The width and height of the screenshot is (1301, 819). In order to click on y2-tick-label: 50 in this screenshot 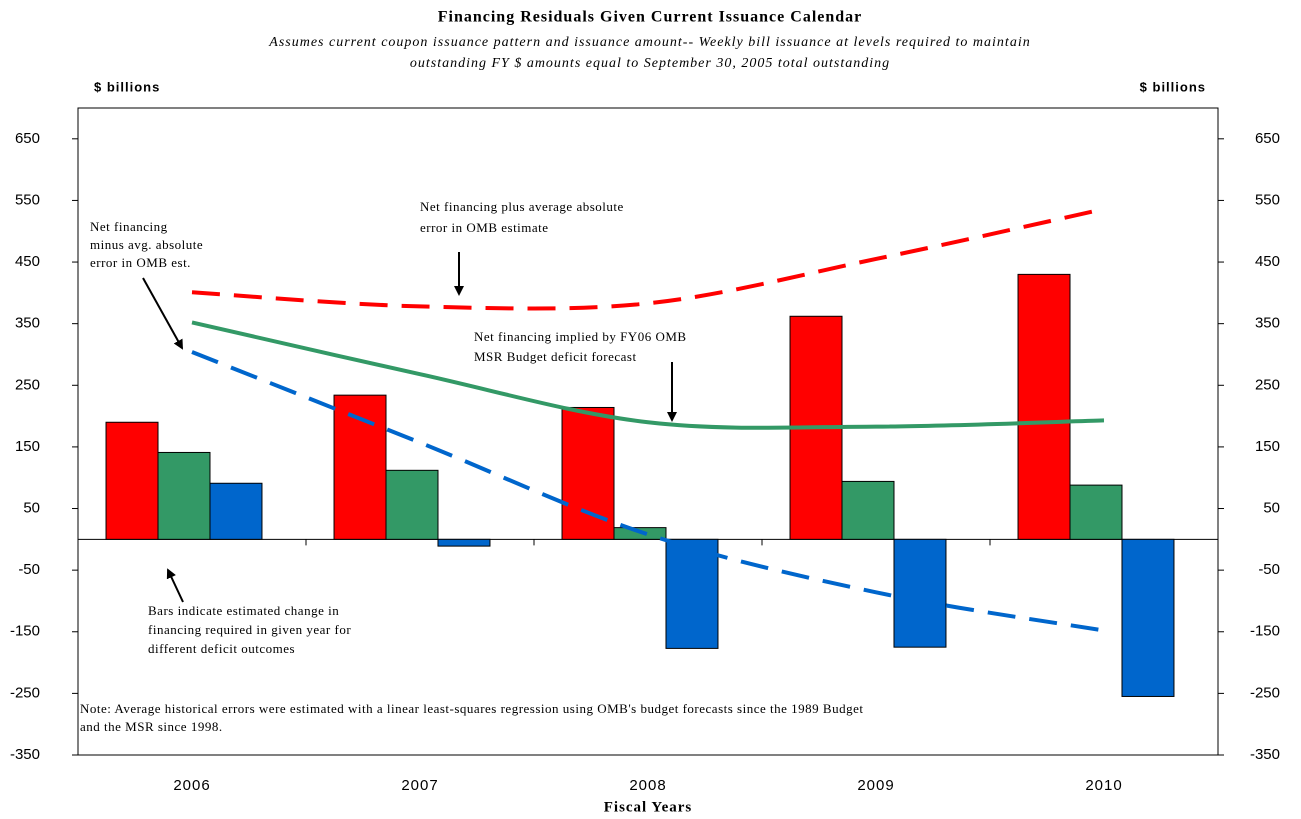, I will do `click(1271, 507)`.